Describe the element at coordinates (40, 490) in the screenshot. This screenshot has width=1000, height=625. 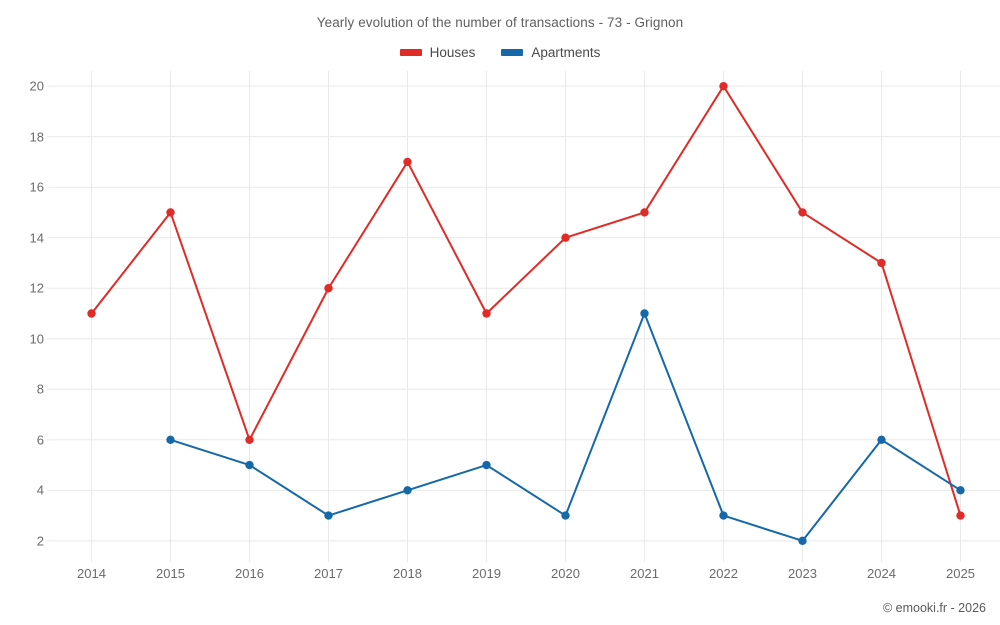
I see `y-axis-label: 4` at that location.